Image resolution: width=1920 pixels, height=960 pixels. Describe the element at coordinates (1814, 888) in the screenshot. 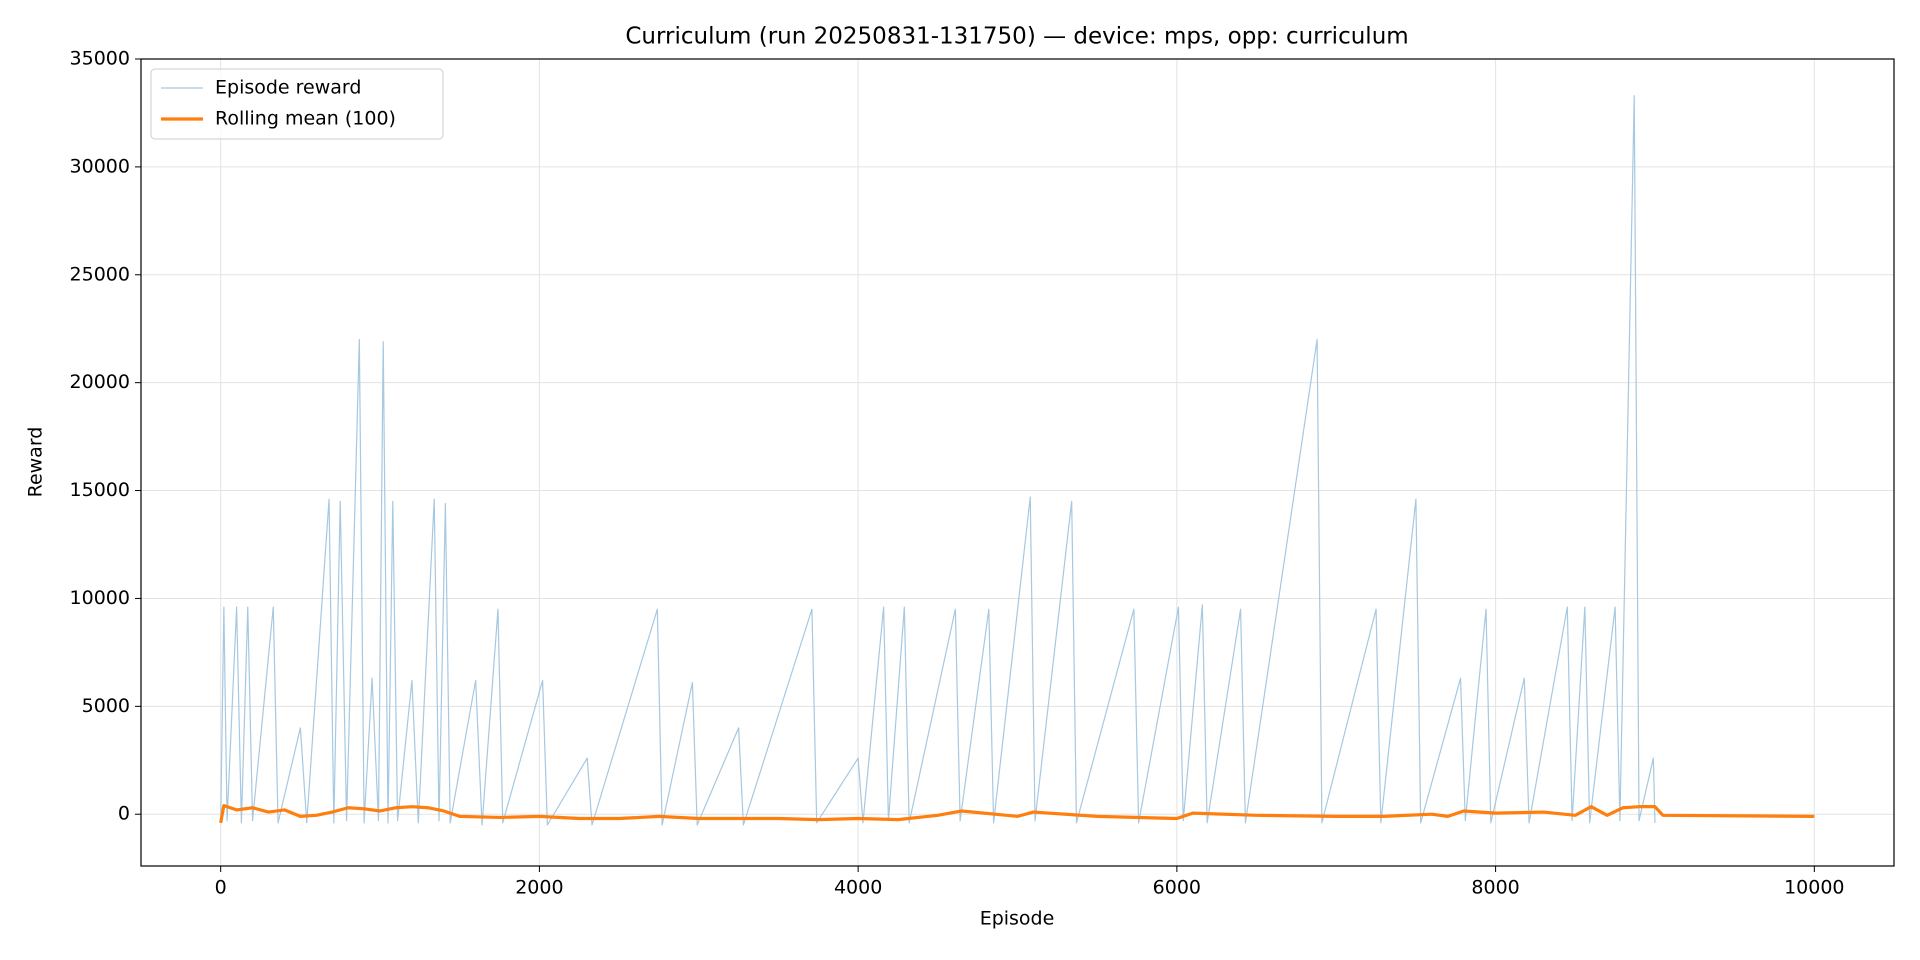

I see `x-tick-label: 10000` at that location.